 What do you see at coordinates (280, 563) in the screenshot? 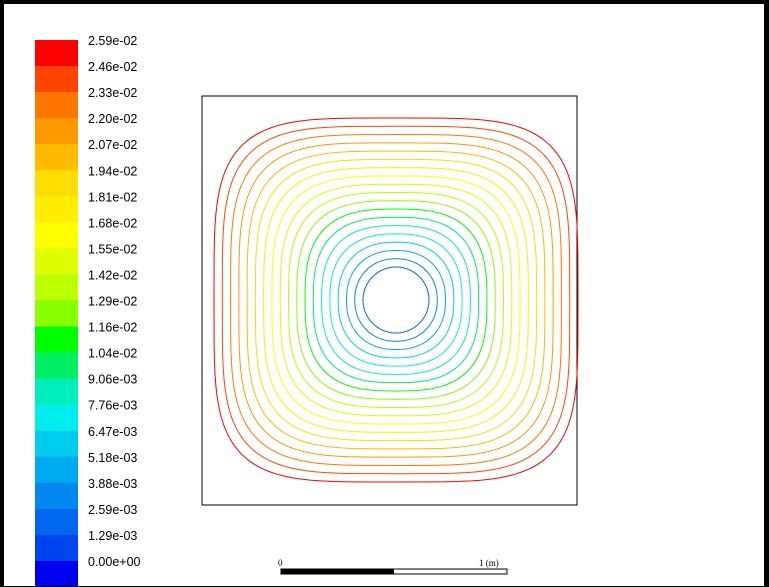
I see `scale-bar-start-label: 0` at bounding box center [280, 563].